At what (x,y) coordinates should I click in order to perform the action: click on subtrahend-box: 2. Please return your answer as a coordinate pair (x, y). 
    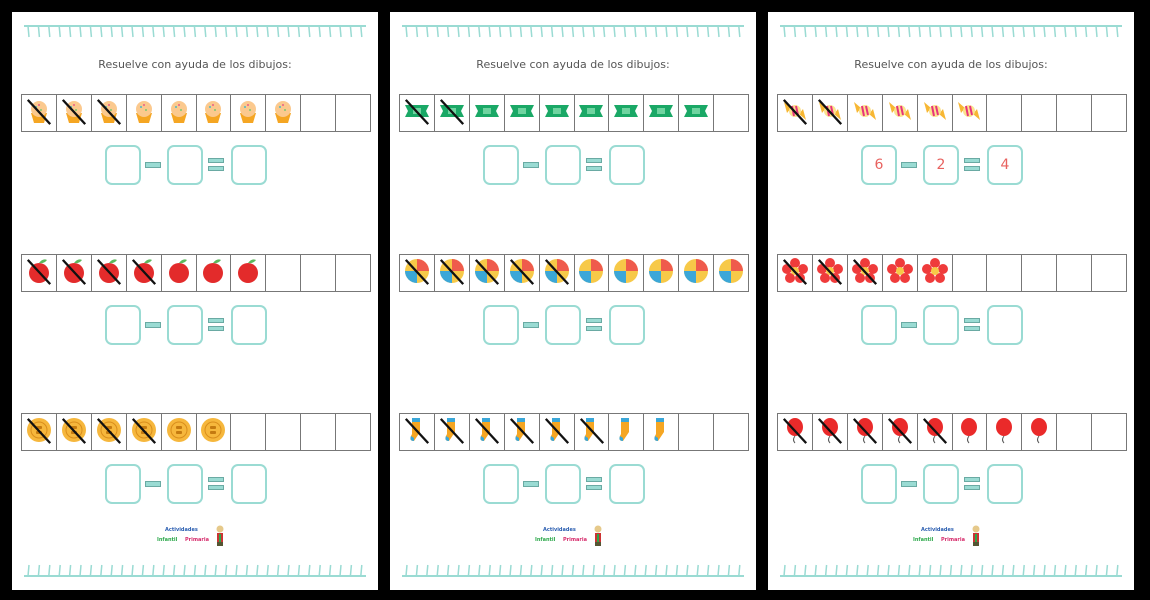
    Looking at the image, I should click on (941, 165).